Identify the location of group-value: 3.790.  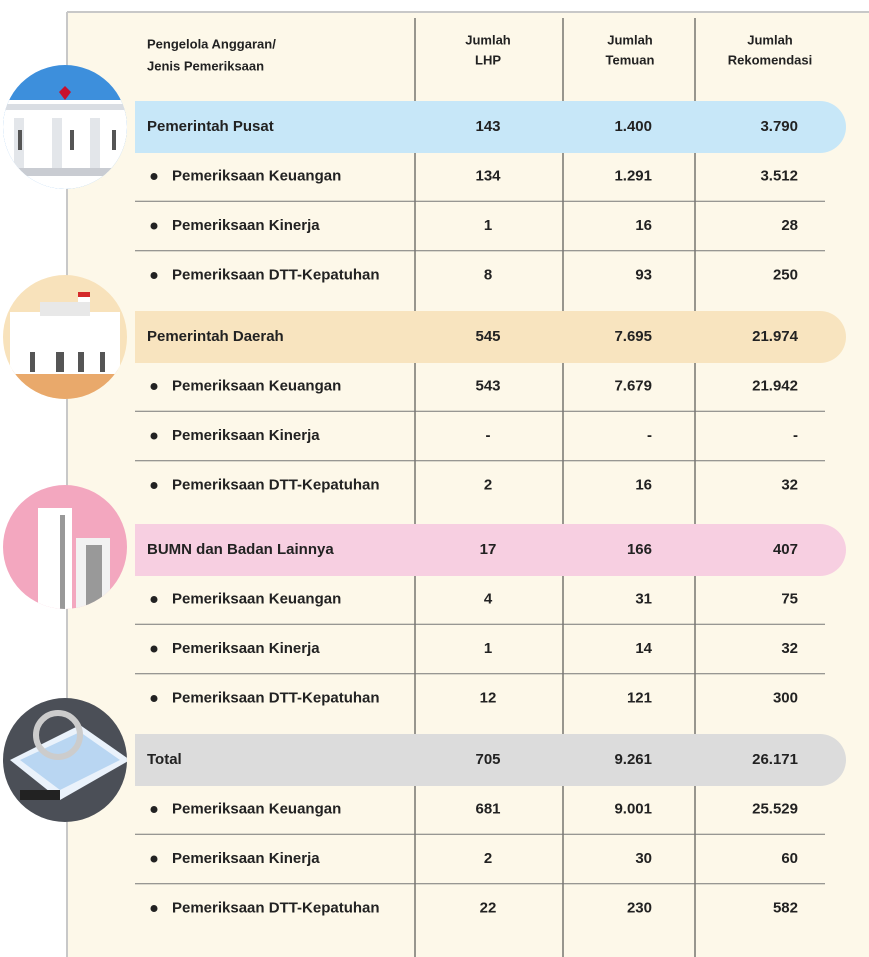
(779, 126).